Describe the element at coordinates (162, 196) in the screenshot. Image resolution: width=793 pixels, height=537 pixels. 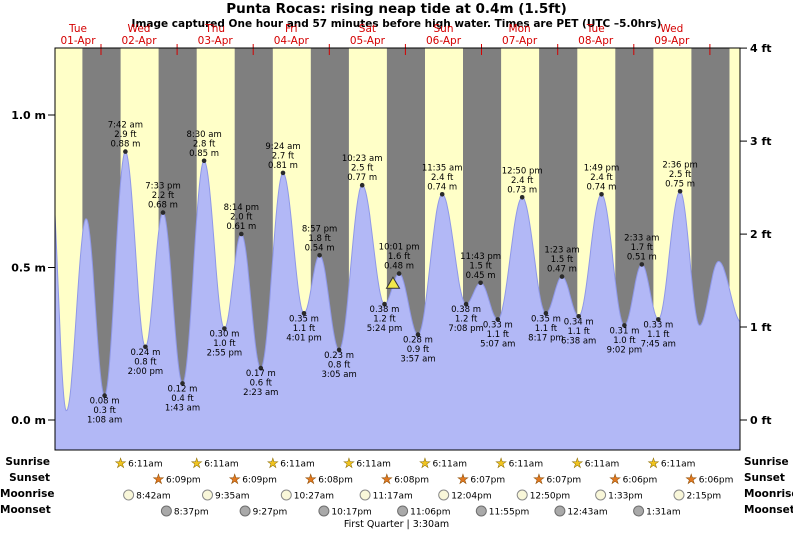
I see `tide-extreme-label: 7:33 pm 2.2 ft 0.68 m` at that location.